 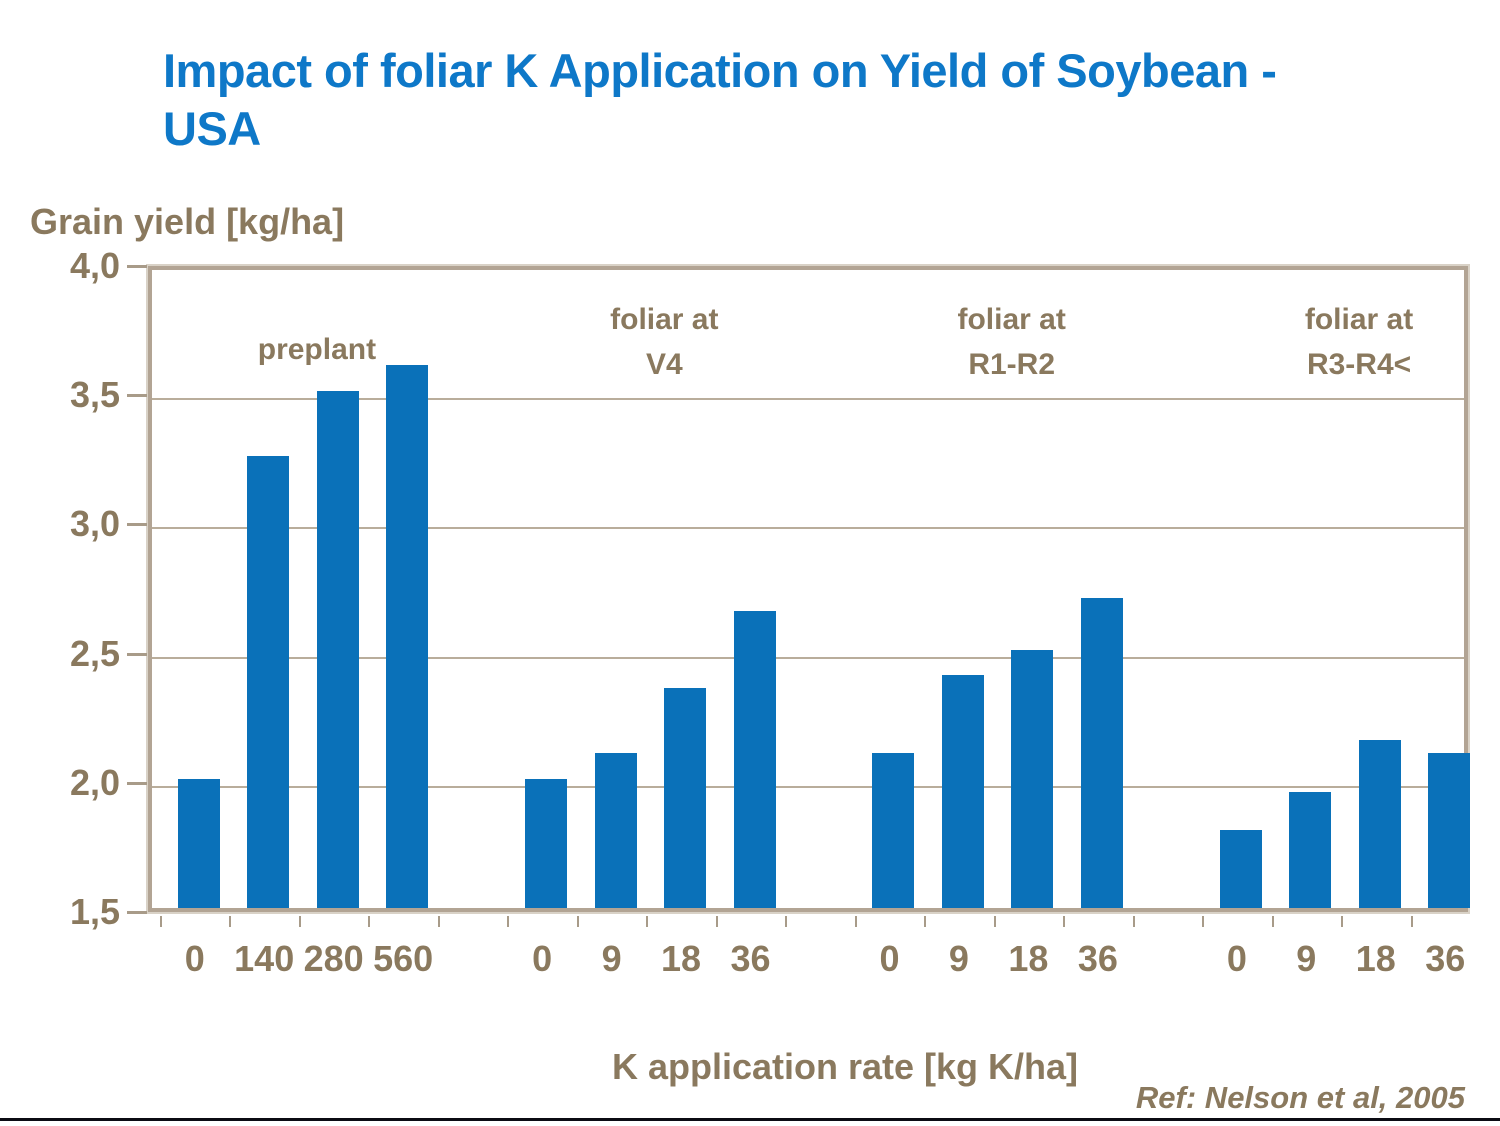 What do you see at coordinates (1379, 824) in the screenshot?
I see `bar-foliar at-r3-r4<-18` at bounding box center [1379, 824].